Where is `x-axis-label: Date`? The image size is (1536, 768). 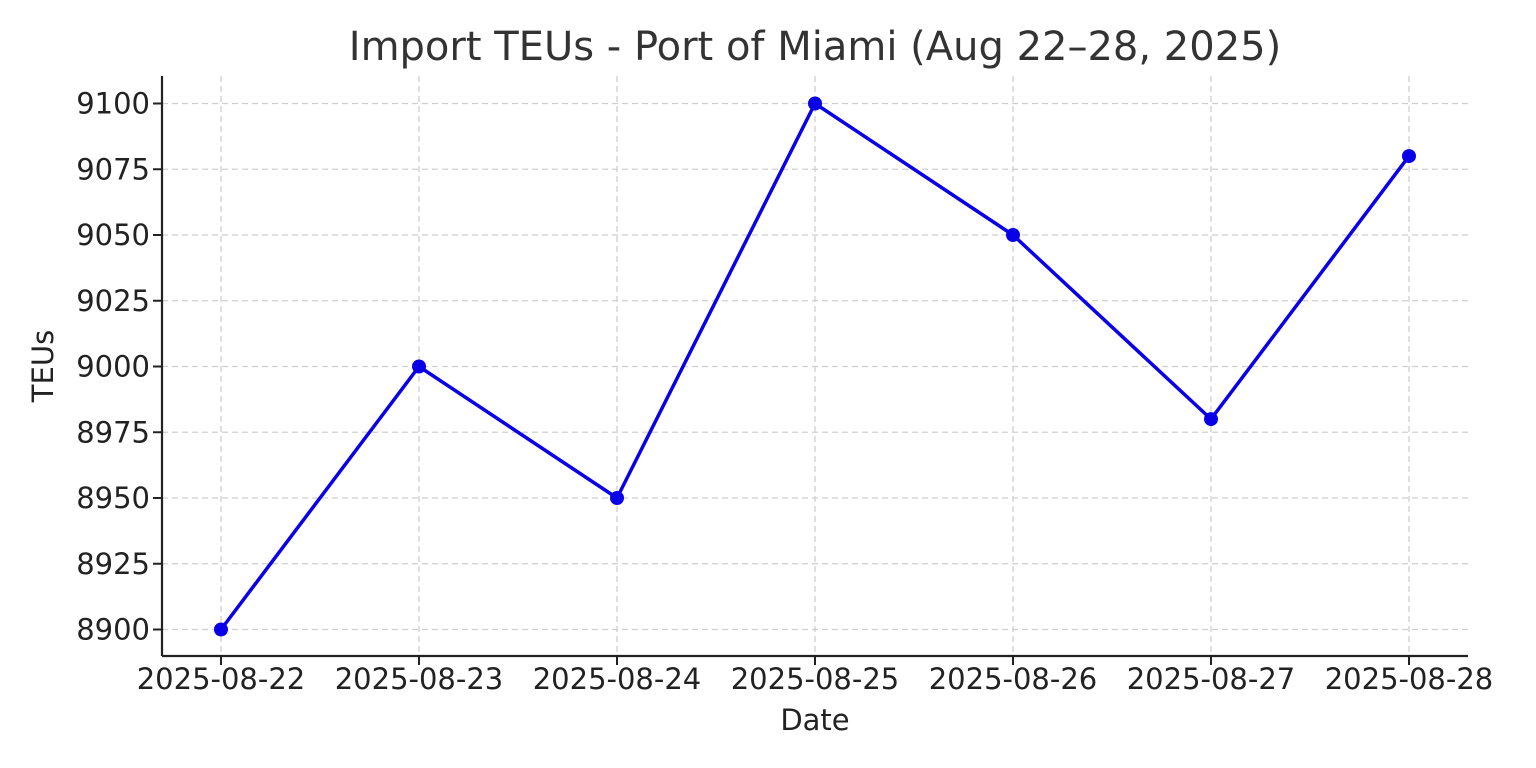
x-axis-label: Date is located at coordinates (814, 720).